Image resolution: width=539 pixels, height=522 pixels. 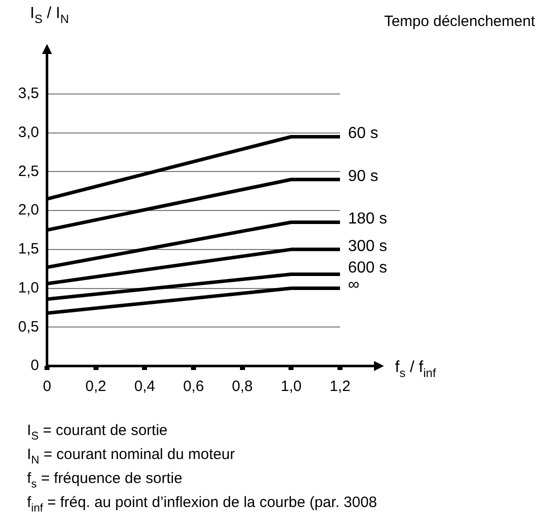 I want to click on x-tick-label: 0,6, so click(x=193, y=387).